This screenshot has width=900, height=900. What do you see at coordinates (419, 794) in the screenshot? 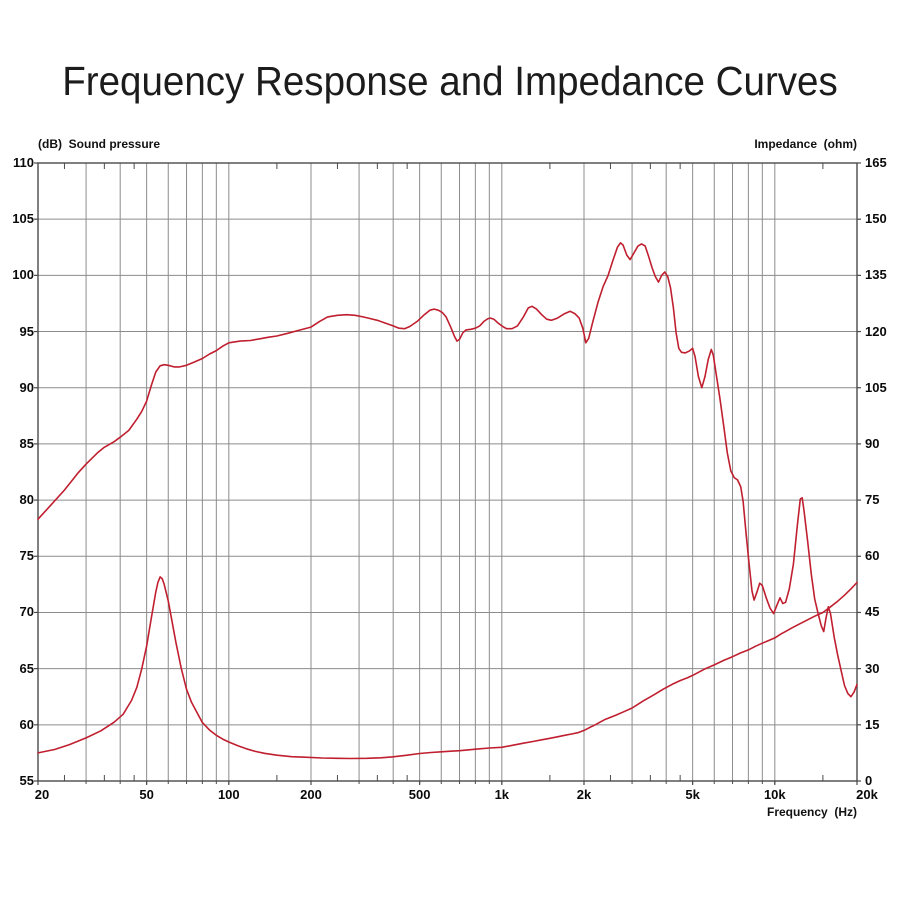
I see `x-tick-label: 500` at bounding box center [419, 794].